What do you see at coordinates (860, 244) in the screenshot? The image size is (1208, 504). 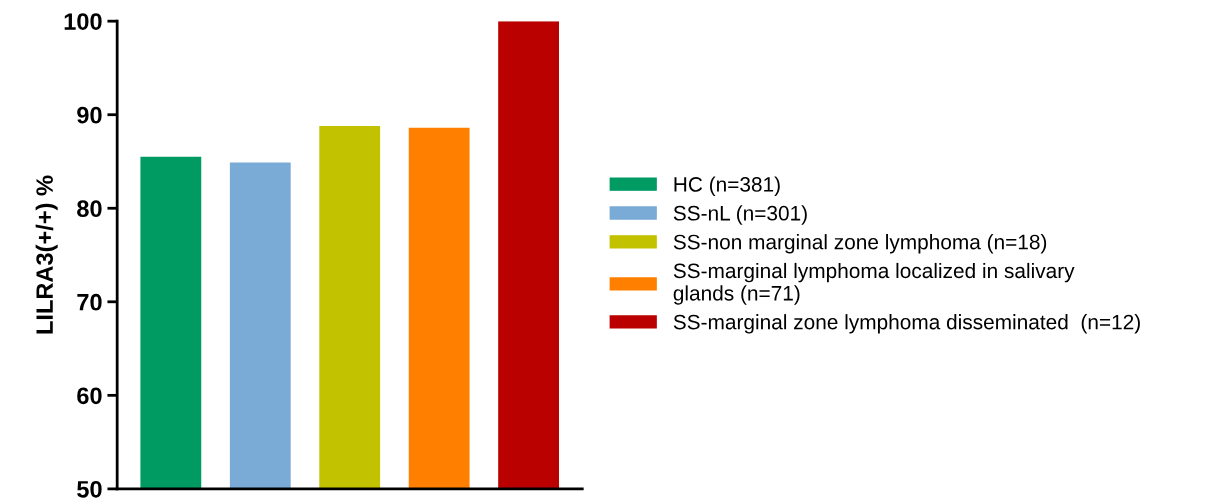 I see `legend-label: SS-non marginal zone lymphoma (n=18)` at bounding box center [860, 244].